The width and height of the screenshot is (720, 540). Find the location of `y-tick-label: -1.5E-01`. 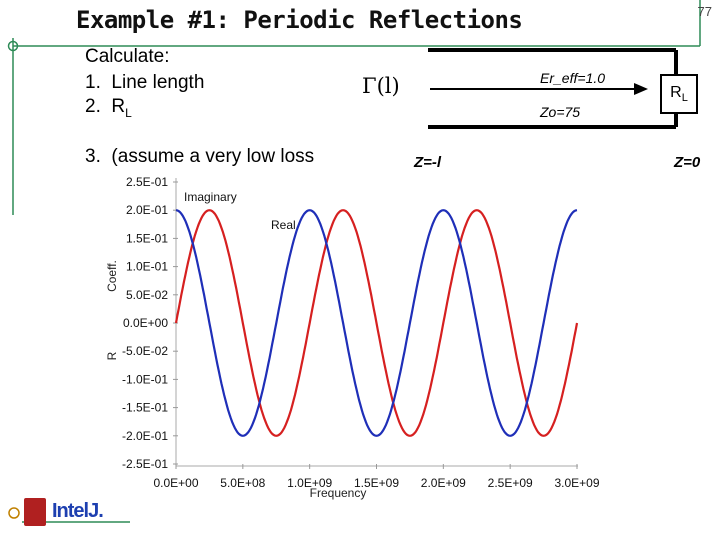

y-tick-label: -1.5E-01 is located at coordinates (145, 408).